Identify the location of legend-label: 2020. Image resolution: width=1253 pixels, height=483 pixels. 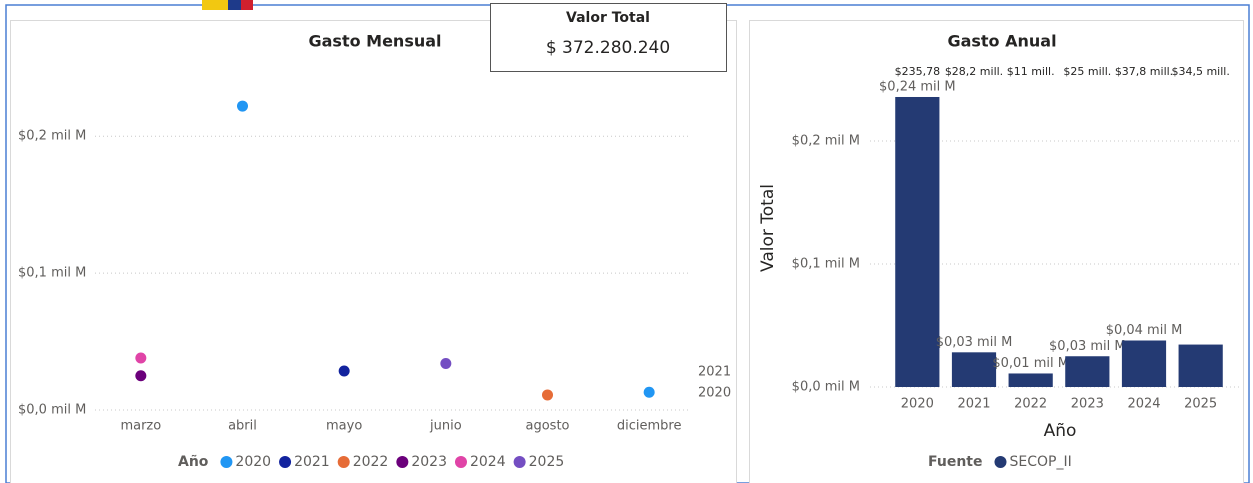
(253, 462).